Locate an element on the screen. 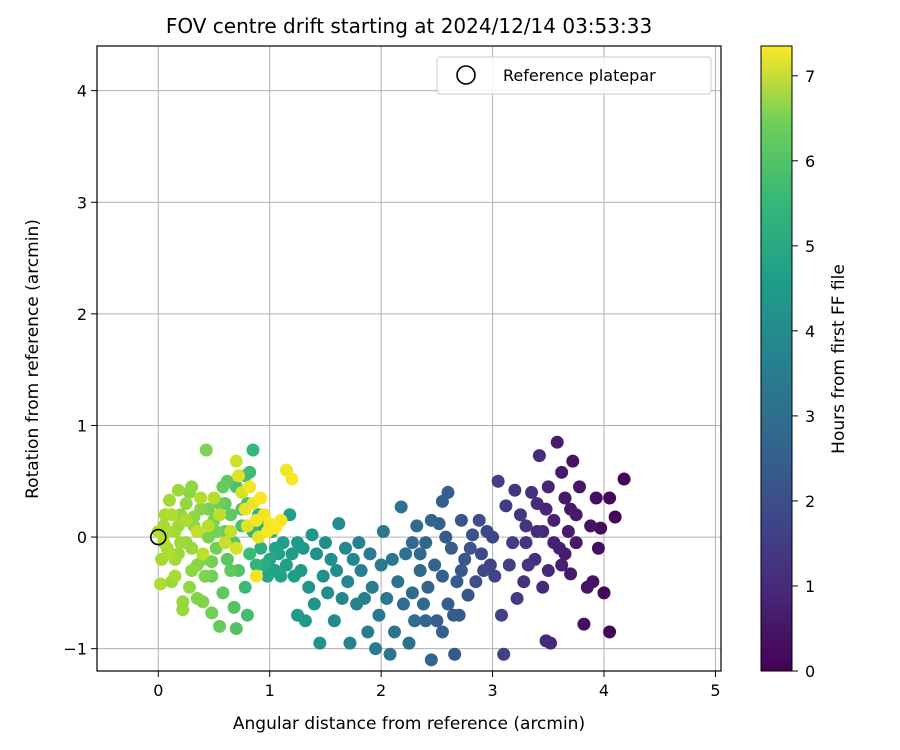  colorbar-tick-label: 0 is located at coordinates (810, 671).